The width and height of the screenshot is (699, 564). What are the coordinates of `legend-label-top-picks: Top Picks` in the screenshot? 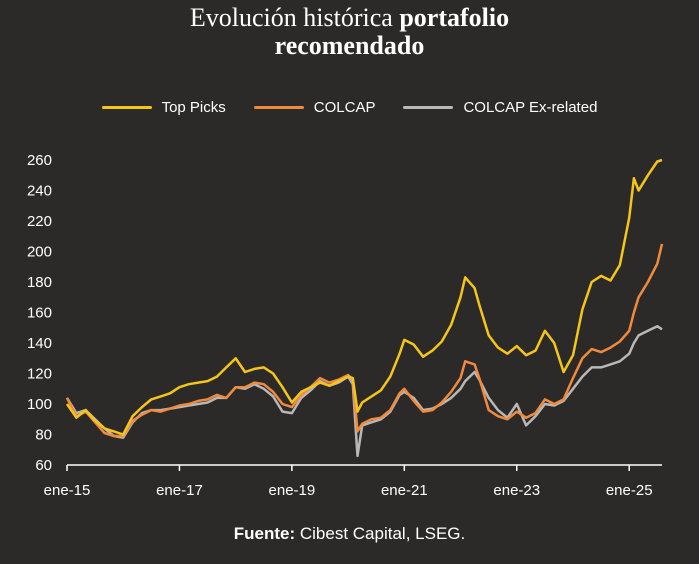 It's located at (193, 107).